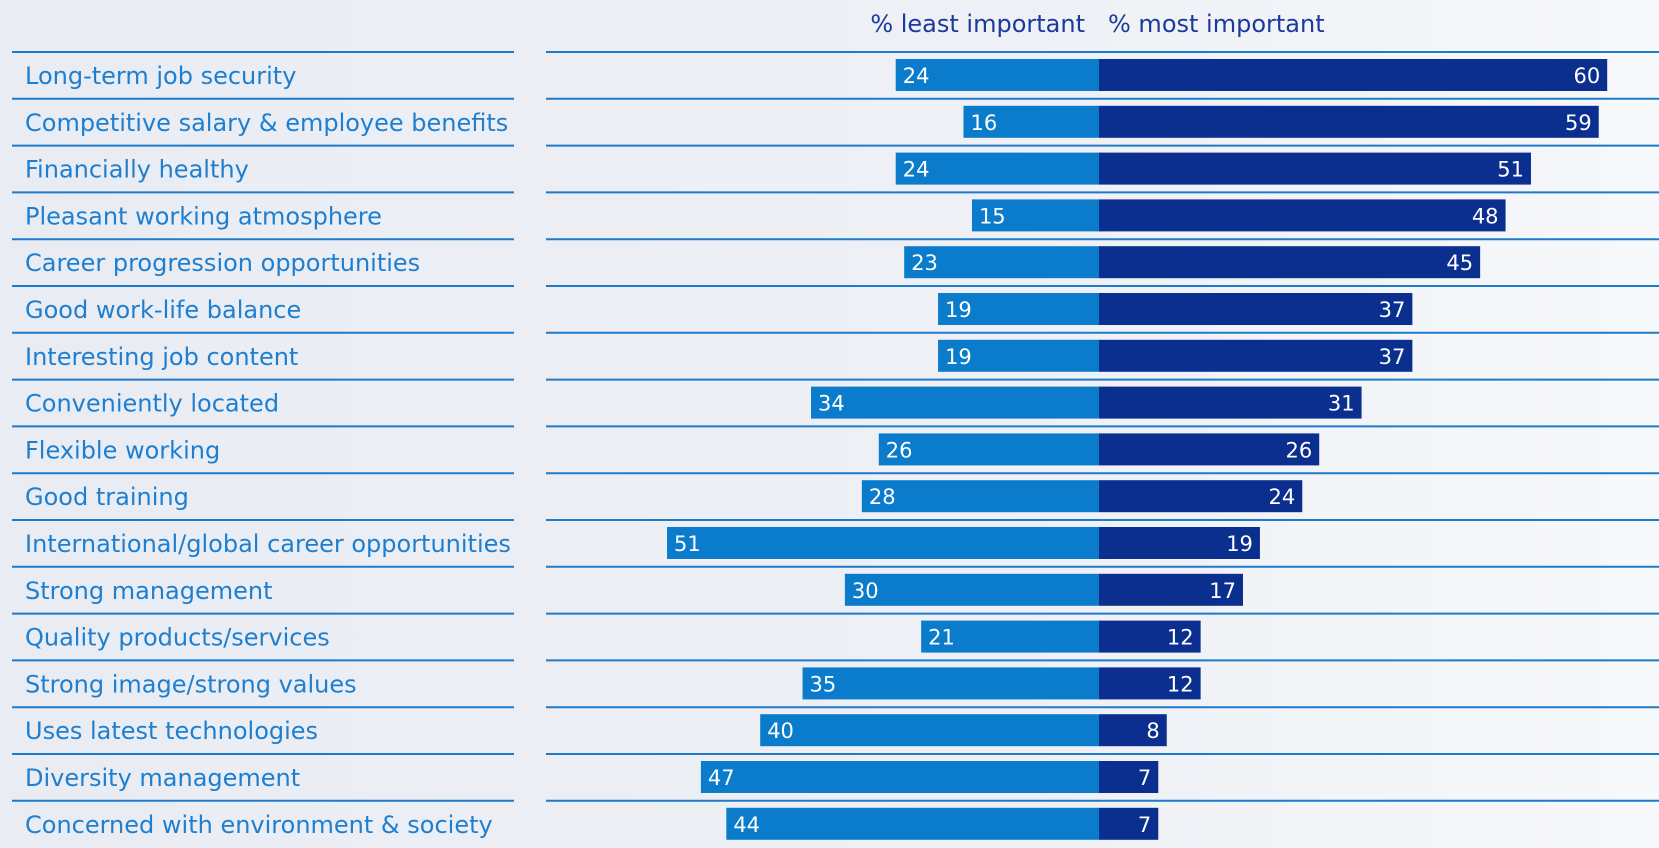 The image size is (1659, 848). Describe the element at coordinates (266, 123) in the screenshot. I see `category-label: Competitive salary & employee benefits` at that location.